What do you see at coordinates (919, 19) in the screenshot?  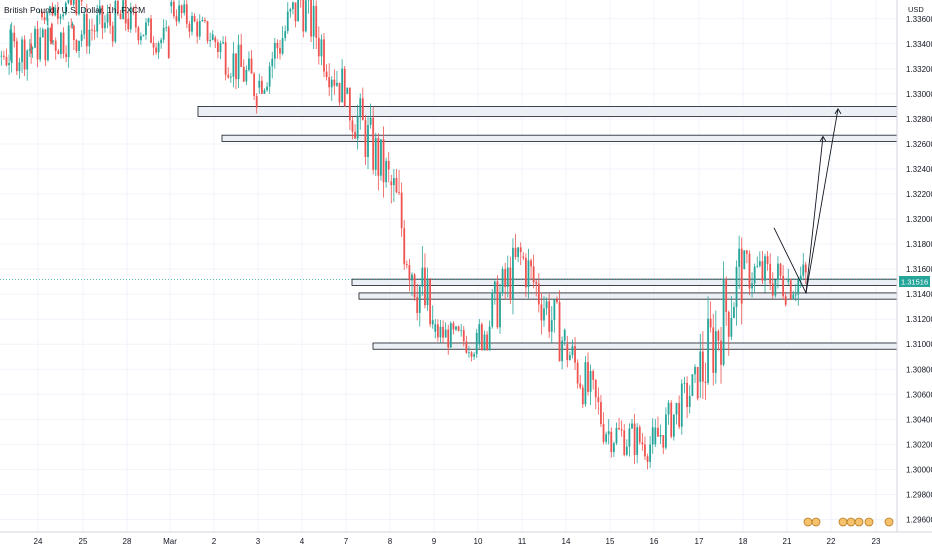 I see `y-tick-label: 1.33600` at bounding box center [919, 19].